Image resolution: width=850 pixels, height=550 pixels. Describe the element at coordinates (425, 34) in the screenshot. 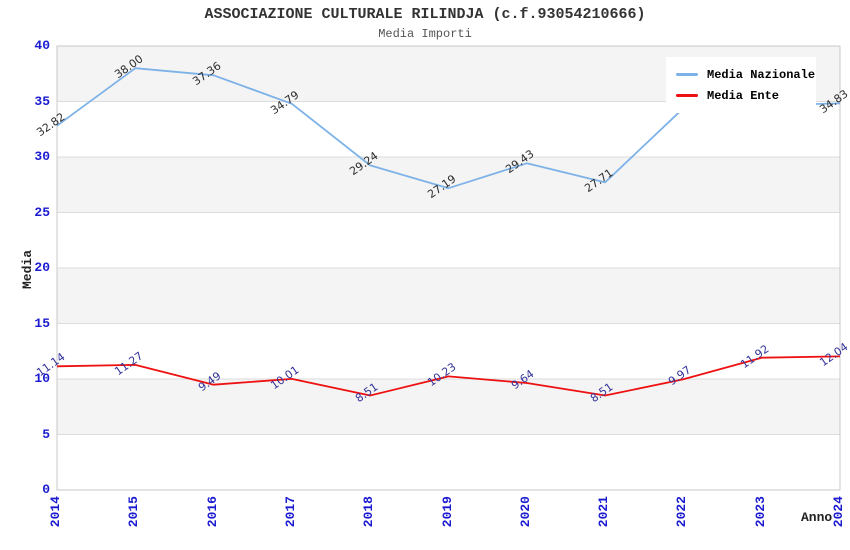

I see `chart-subtitle: Media Importi` at that location.